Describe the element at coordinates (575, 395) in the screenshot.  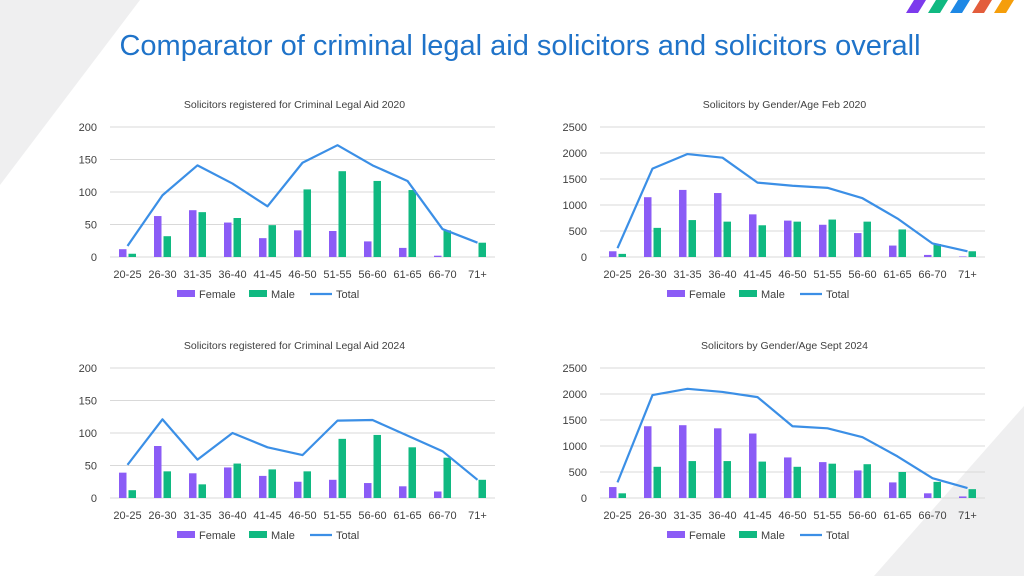
I see `y-tick-label: 2000` at that location.